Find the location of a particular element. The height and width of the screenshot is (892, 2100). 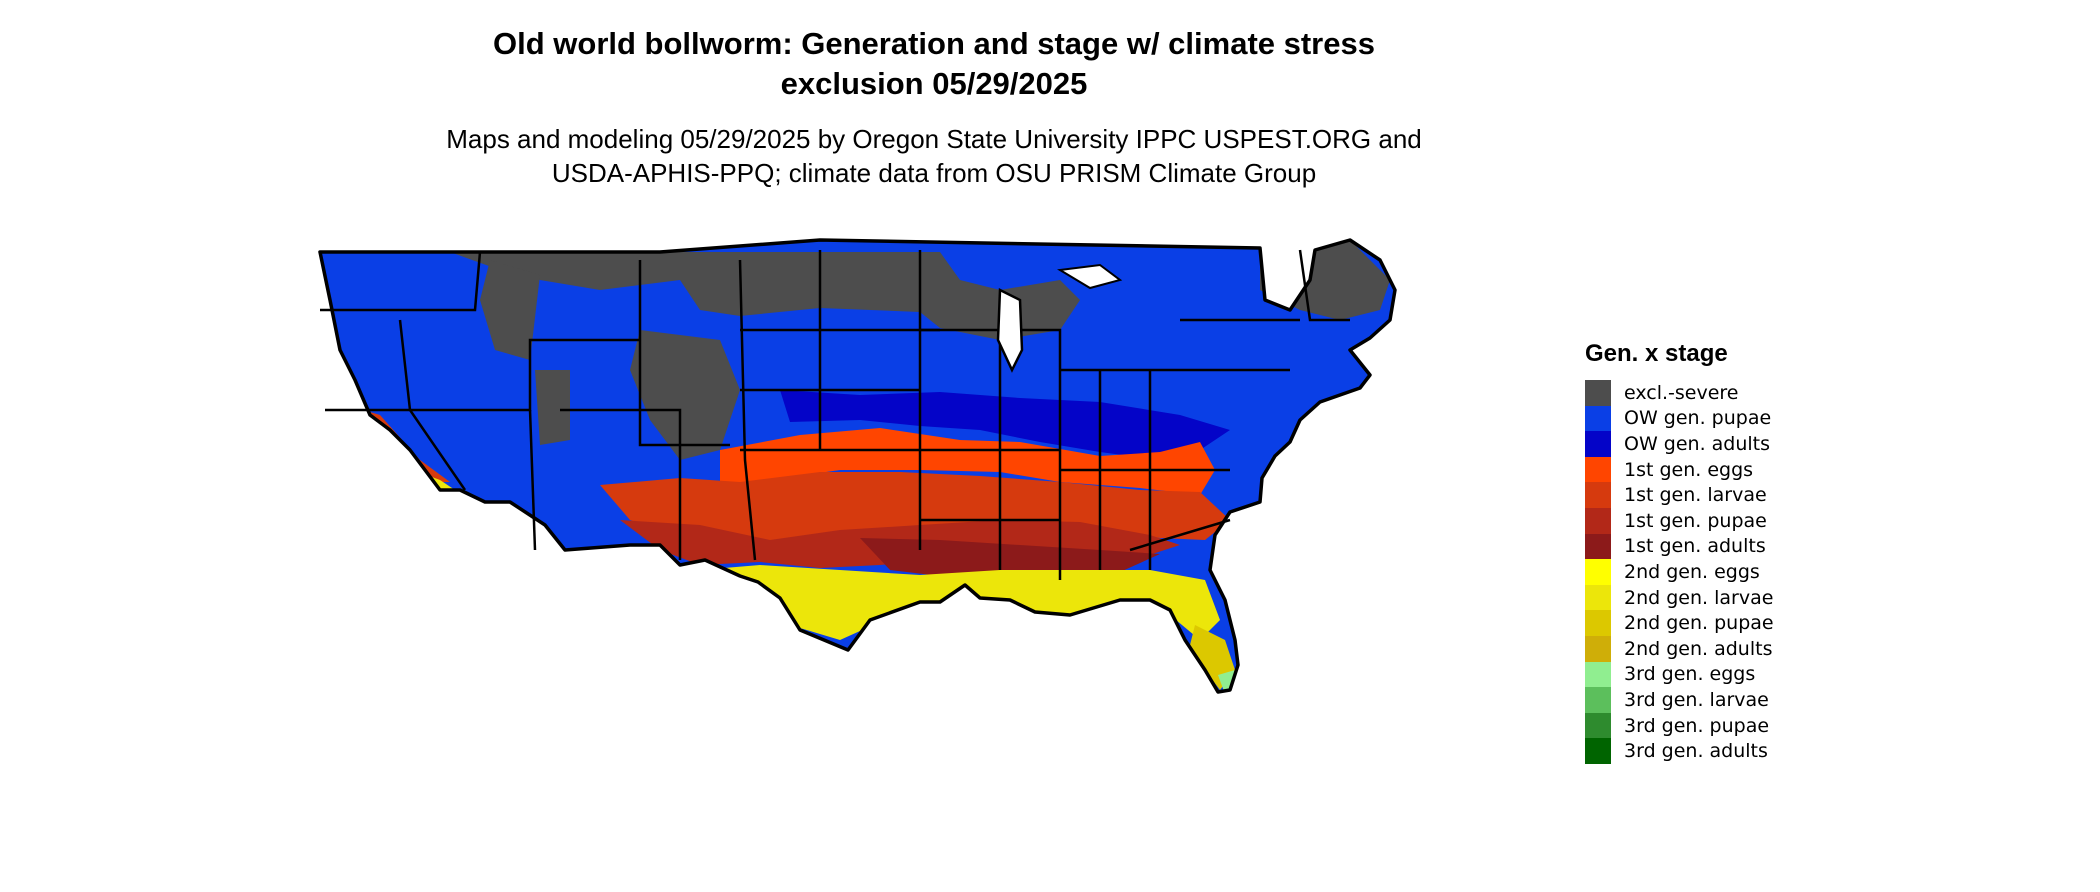

legend-label: 3rd gen. eggs is located at coordinates (1690, 674).